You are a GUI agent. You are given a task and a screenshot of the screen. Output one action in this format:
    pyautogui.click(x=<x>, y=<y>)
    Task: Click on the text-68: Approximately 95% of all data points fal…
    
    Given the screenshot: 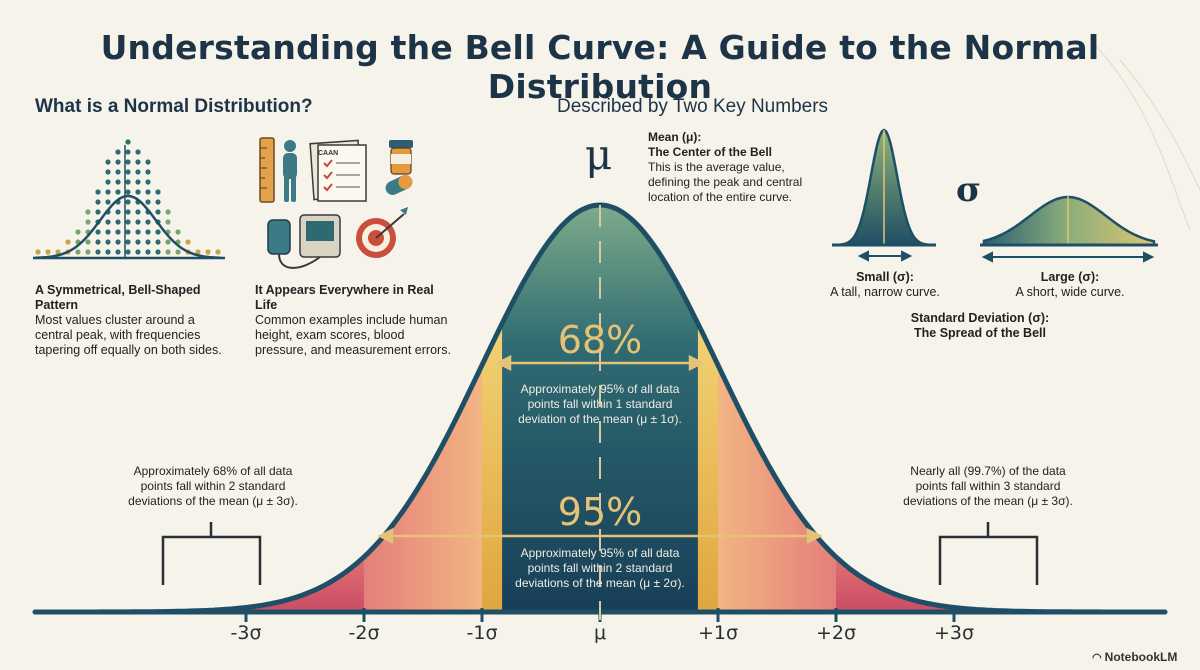 What is the action you would take?
    pyautogui.click(x=600, y=404)
    